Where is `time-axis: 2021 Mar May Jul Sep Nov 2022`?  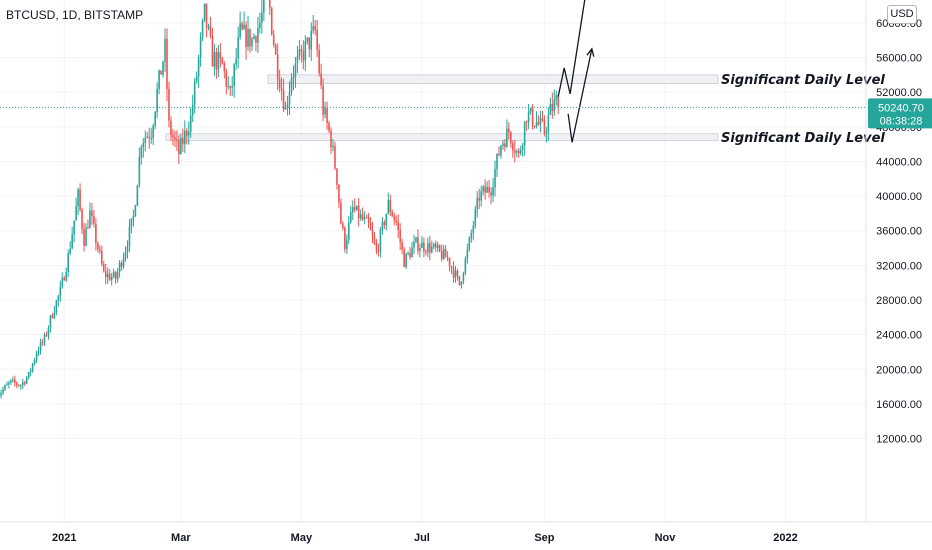
time-axis: 2021 Mar May Jul Sep Nov 2022 is located at coordinates (425, 538).